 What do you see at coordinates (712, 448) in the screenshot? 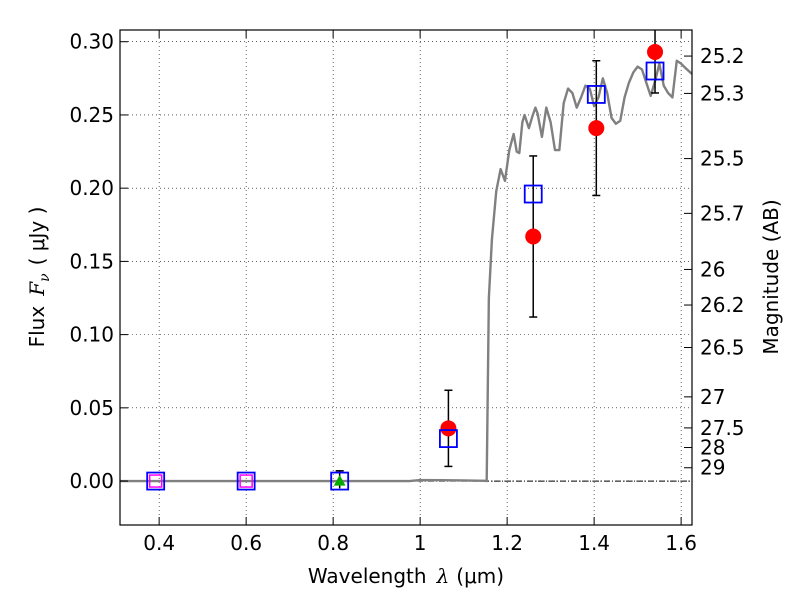
I see `y2-tick-label: 28` at bounding box center [712, 448].